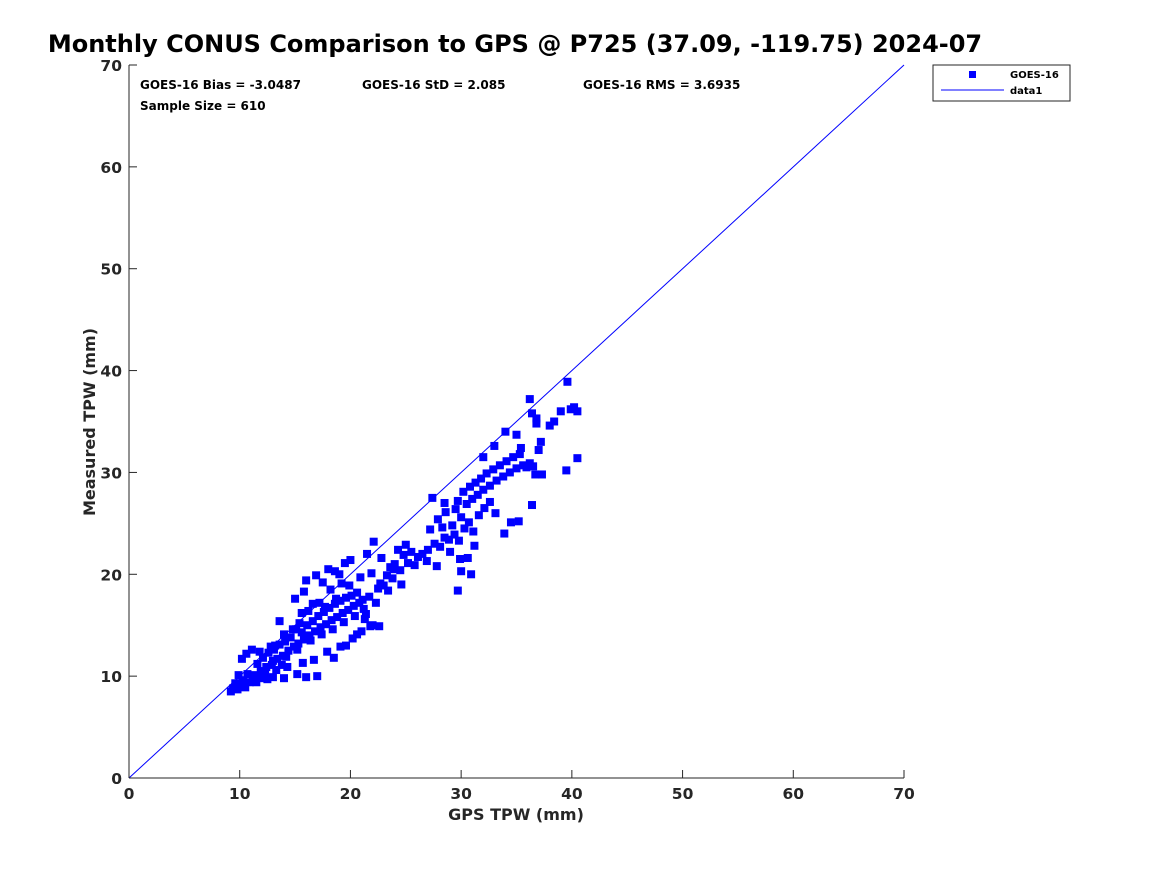 The width and height of the screenshot is (1167, 875). Describe the element at coordinates (111, 372) in the screenshot. I see `y-tick-label: 40` at that location.